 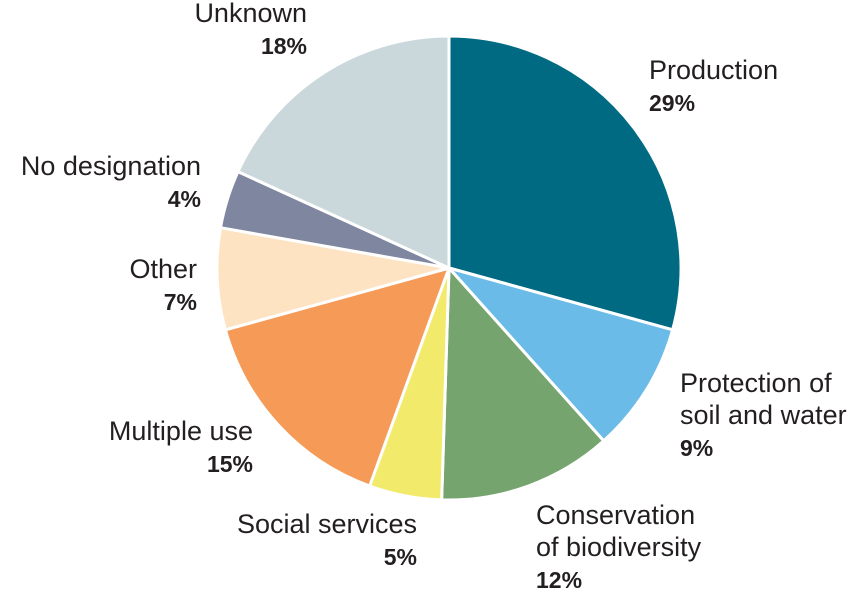 What do you see at coordinates (230, 464) in the screenshot?
I see `slice-percent-multiple-use: 15%` at bounding box center [230, 464].